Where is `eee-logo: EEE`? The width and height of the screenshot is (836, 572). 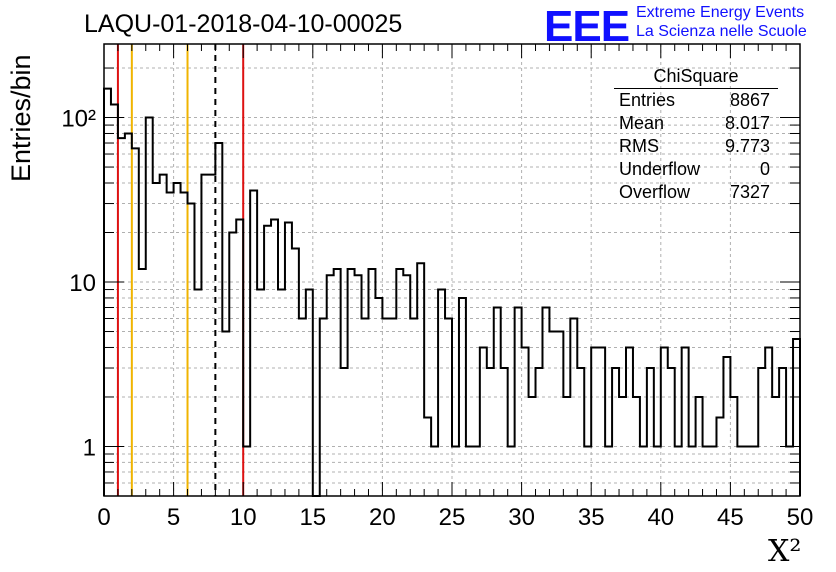 eee-logo: EEE is located at coordinates (587, 26).